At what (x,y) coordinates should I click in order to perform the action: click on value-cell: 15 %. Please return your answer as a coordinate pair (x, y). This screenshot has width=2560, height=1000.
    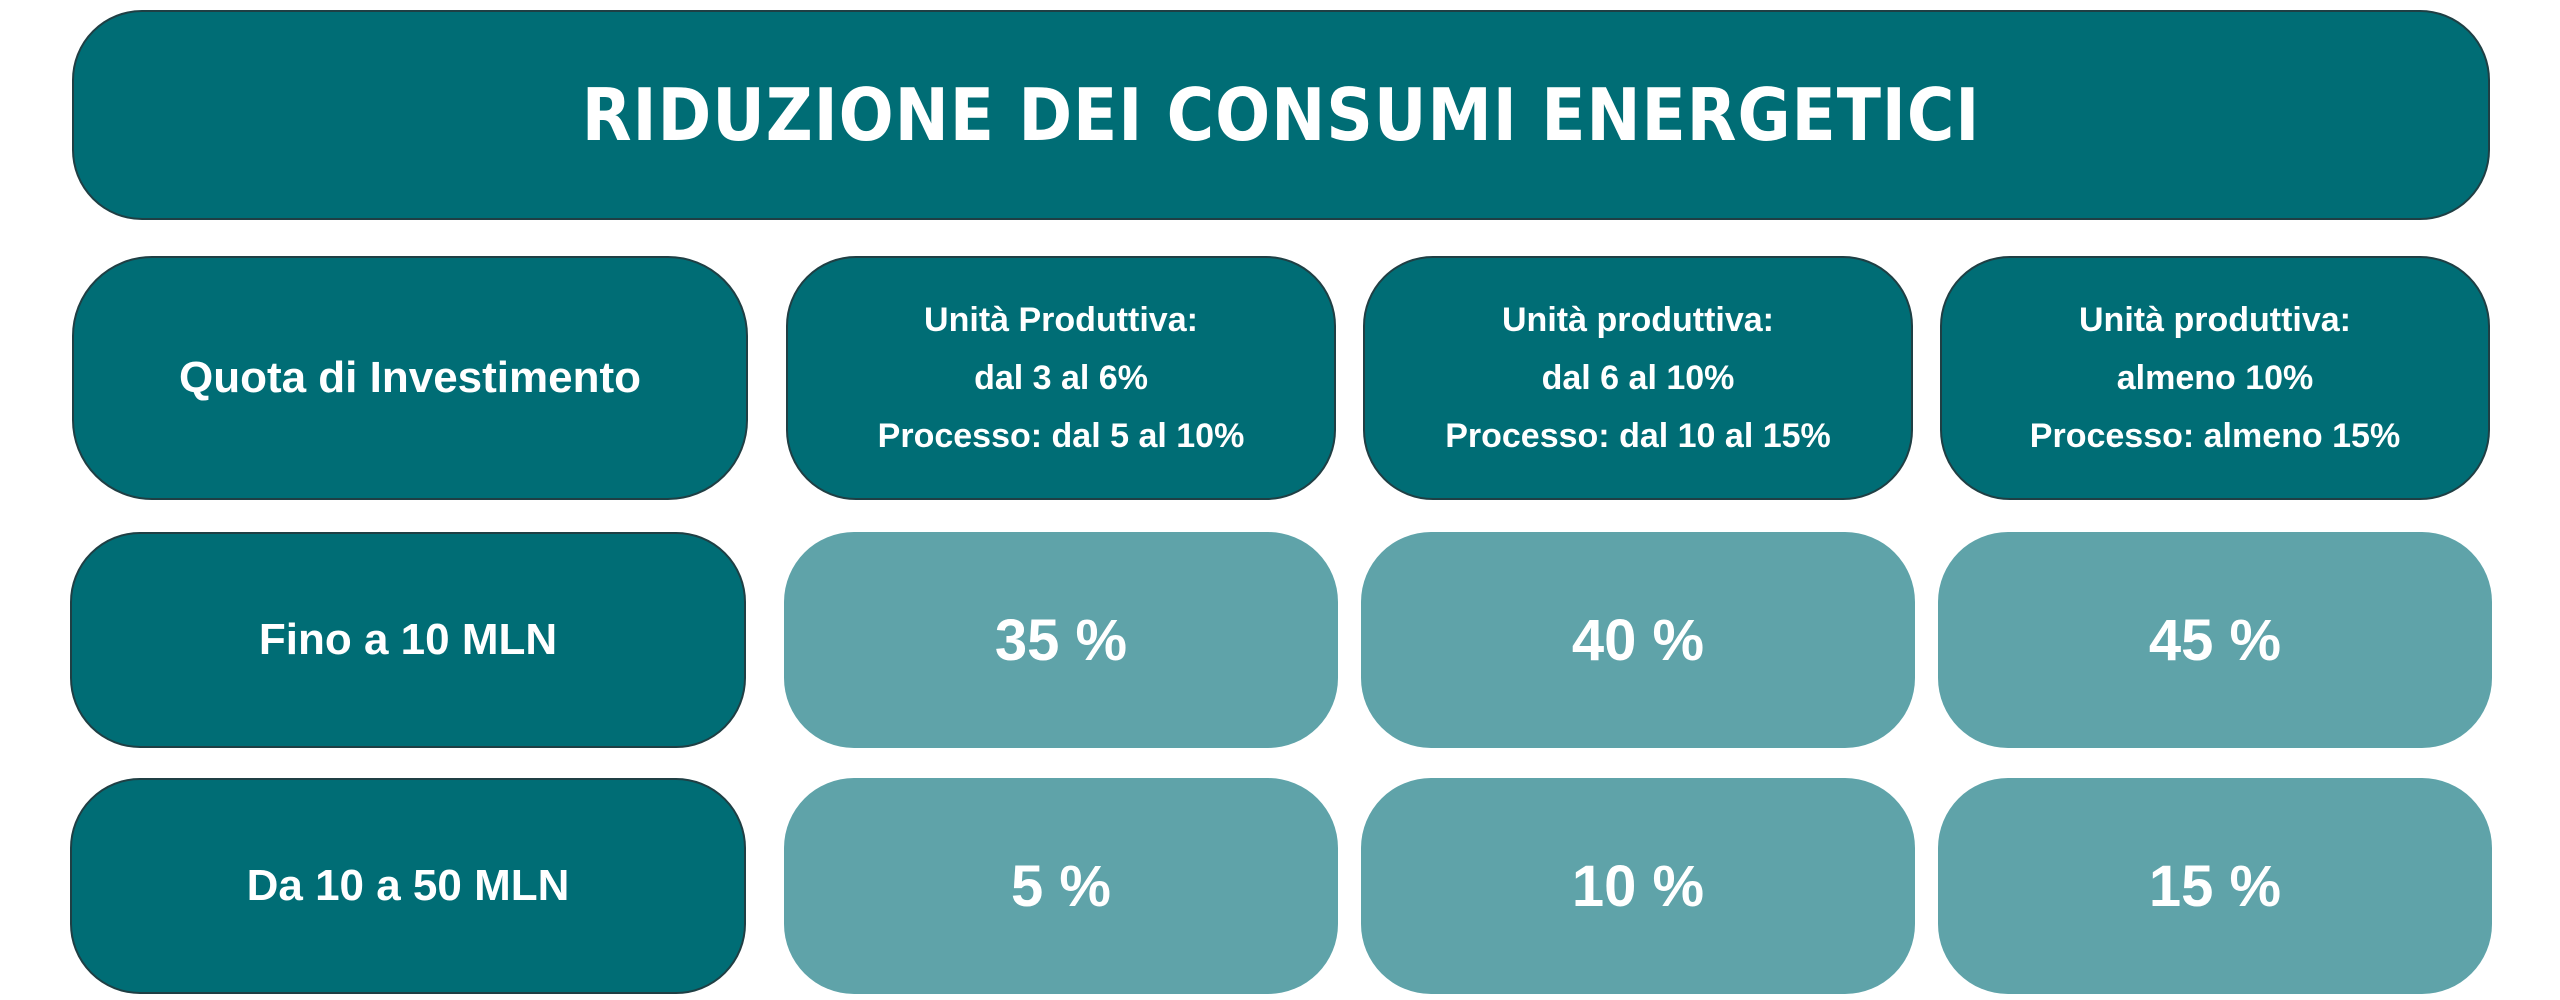
    Looking at the image, I should click on (2215, 886).